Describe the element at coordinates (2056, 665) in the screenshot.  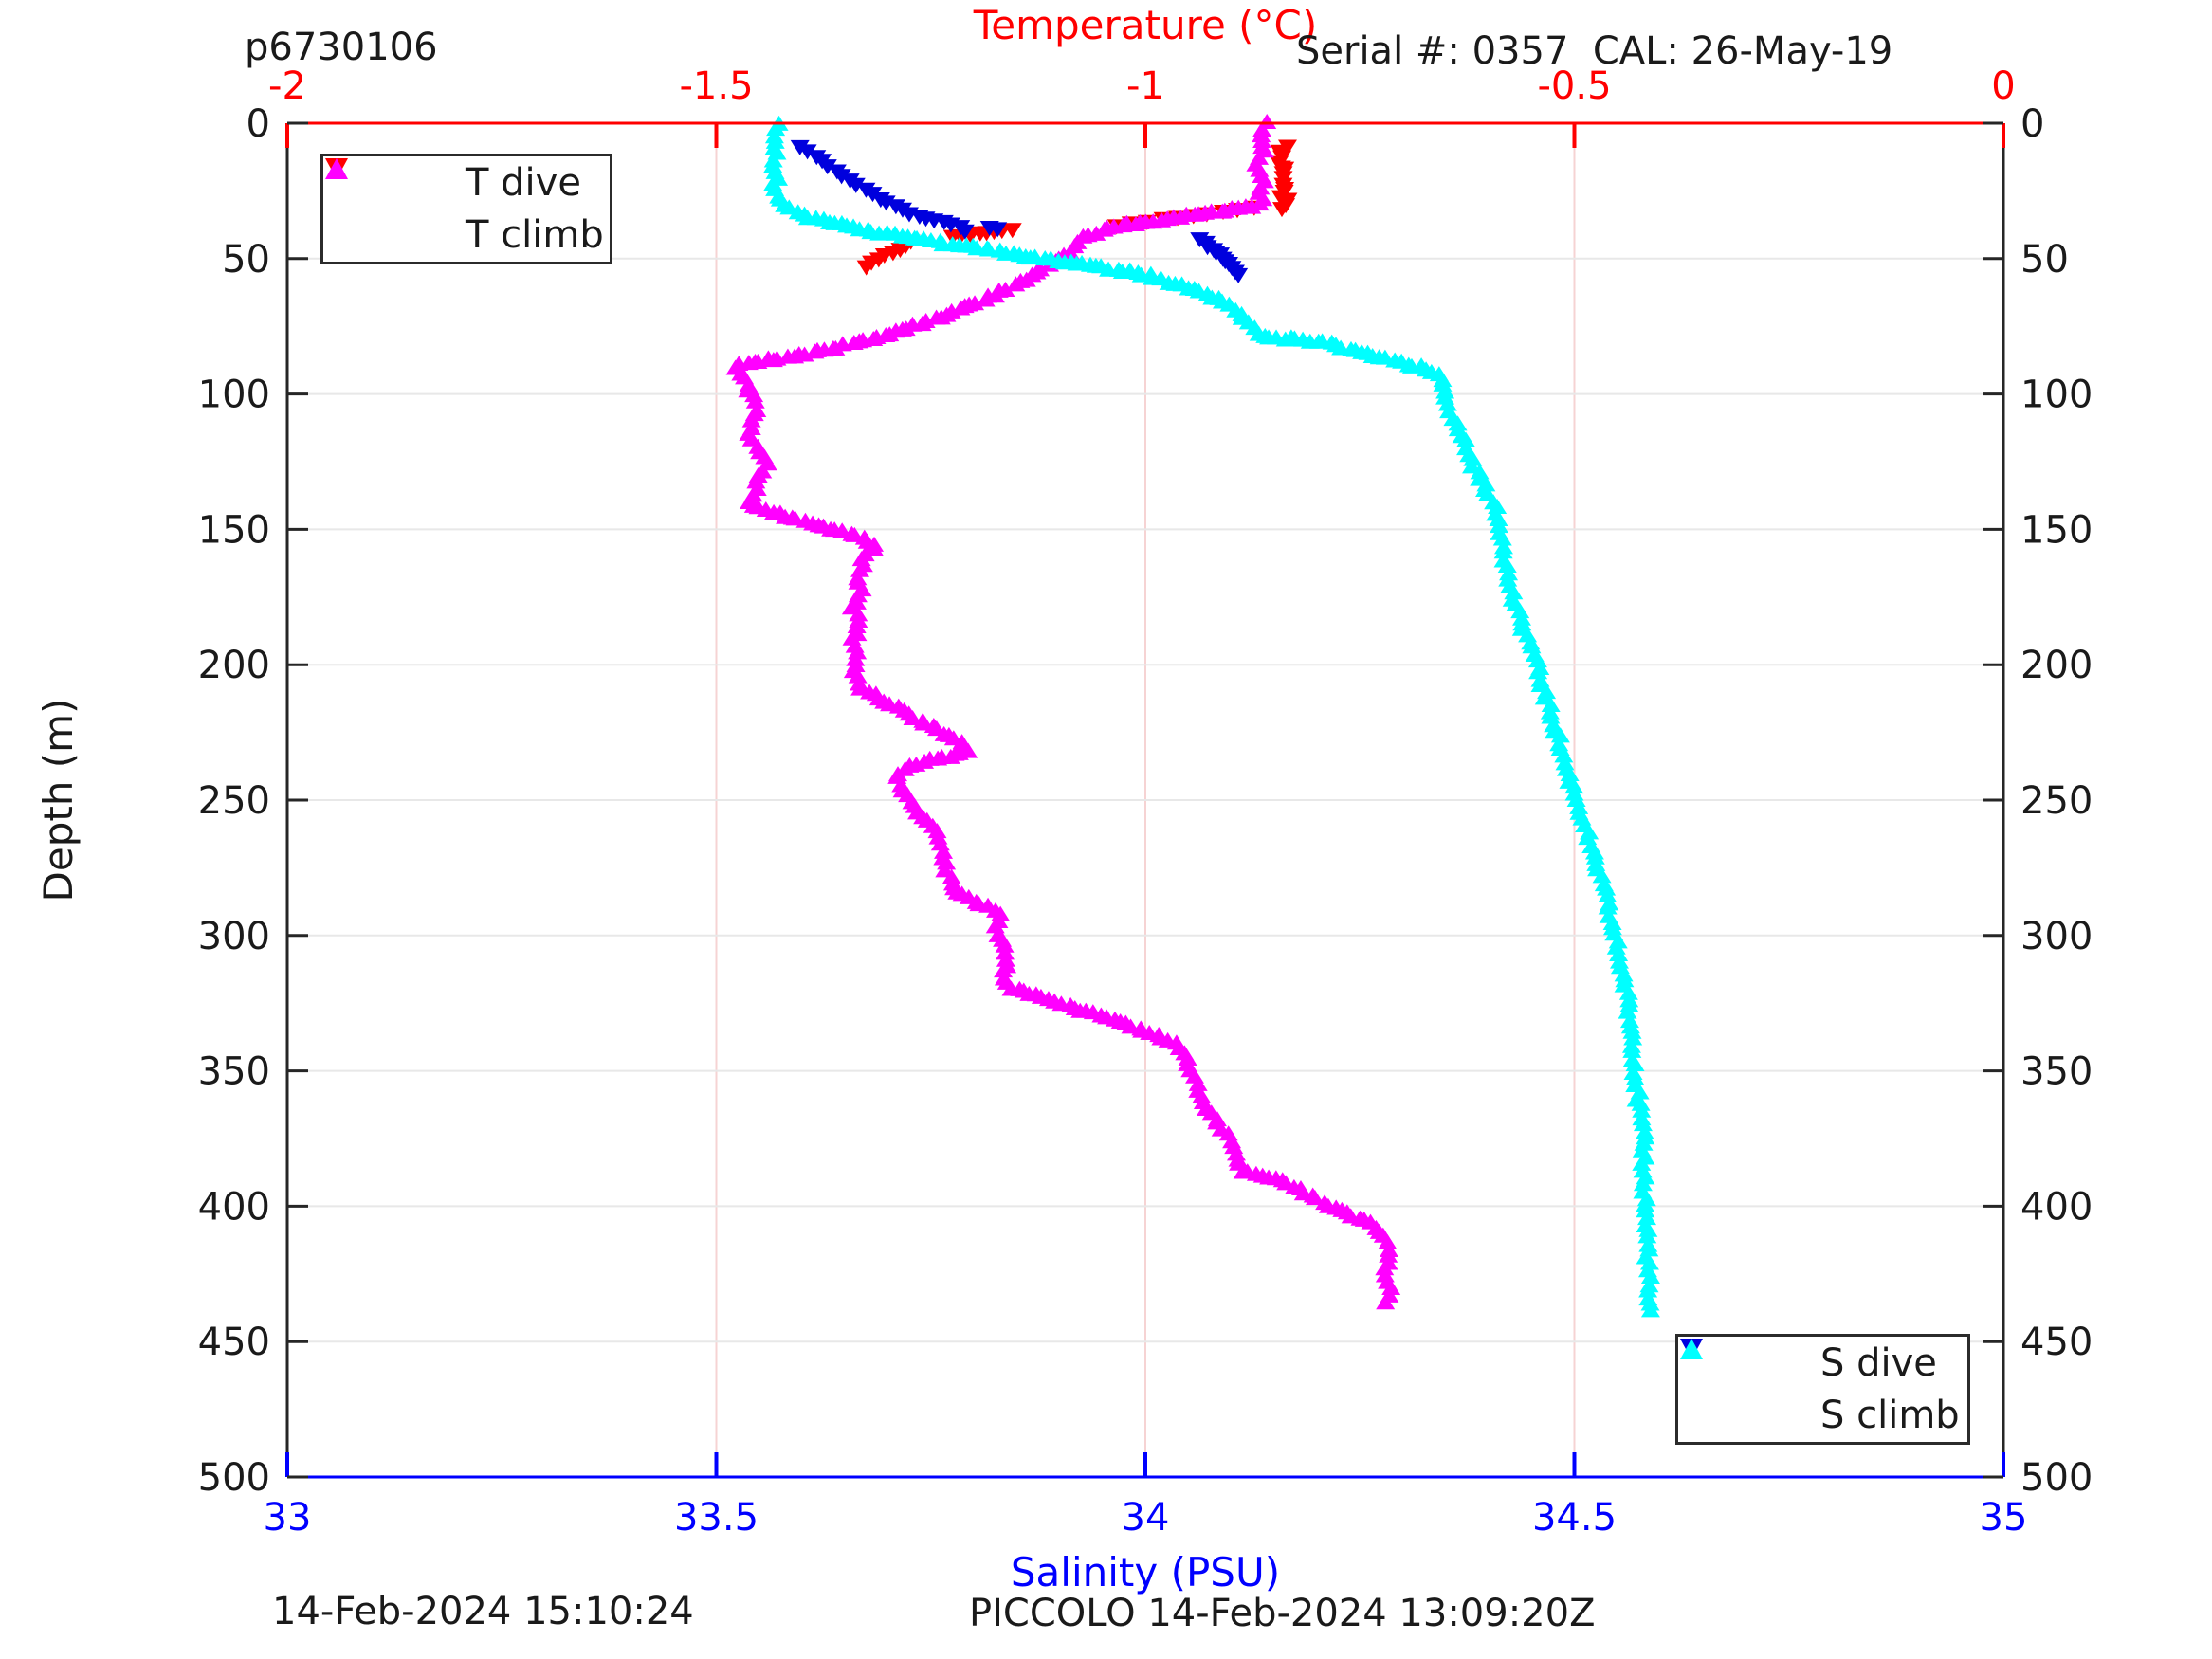
I see `right-tick-label: 200` at that location.